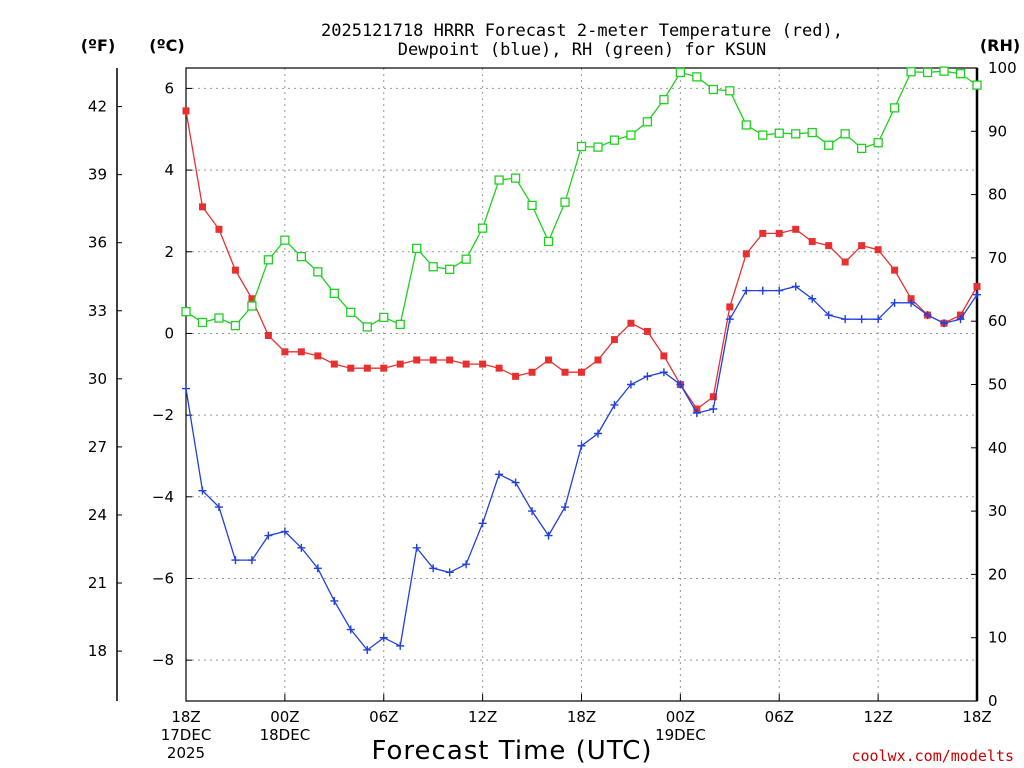 The image size is (1024, 768). What do you see at coordinates (169, 170) in the screenshot?
I see `celsius-tick-label: 4` at bounding box center [169, 170].